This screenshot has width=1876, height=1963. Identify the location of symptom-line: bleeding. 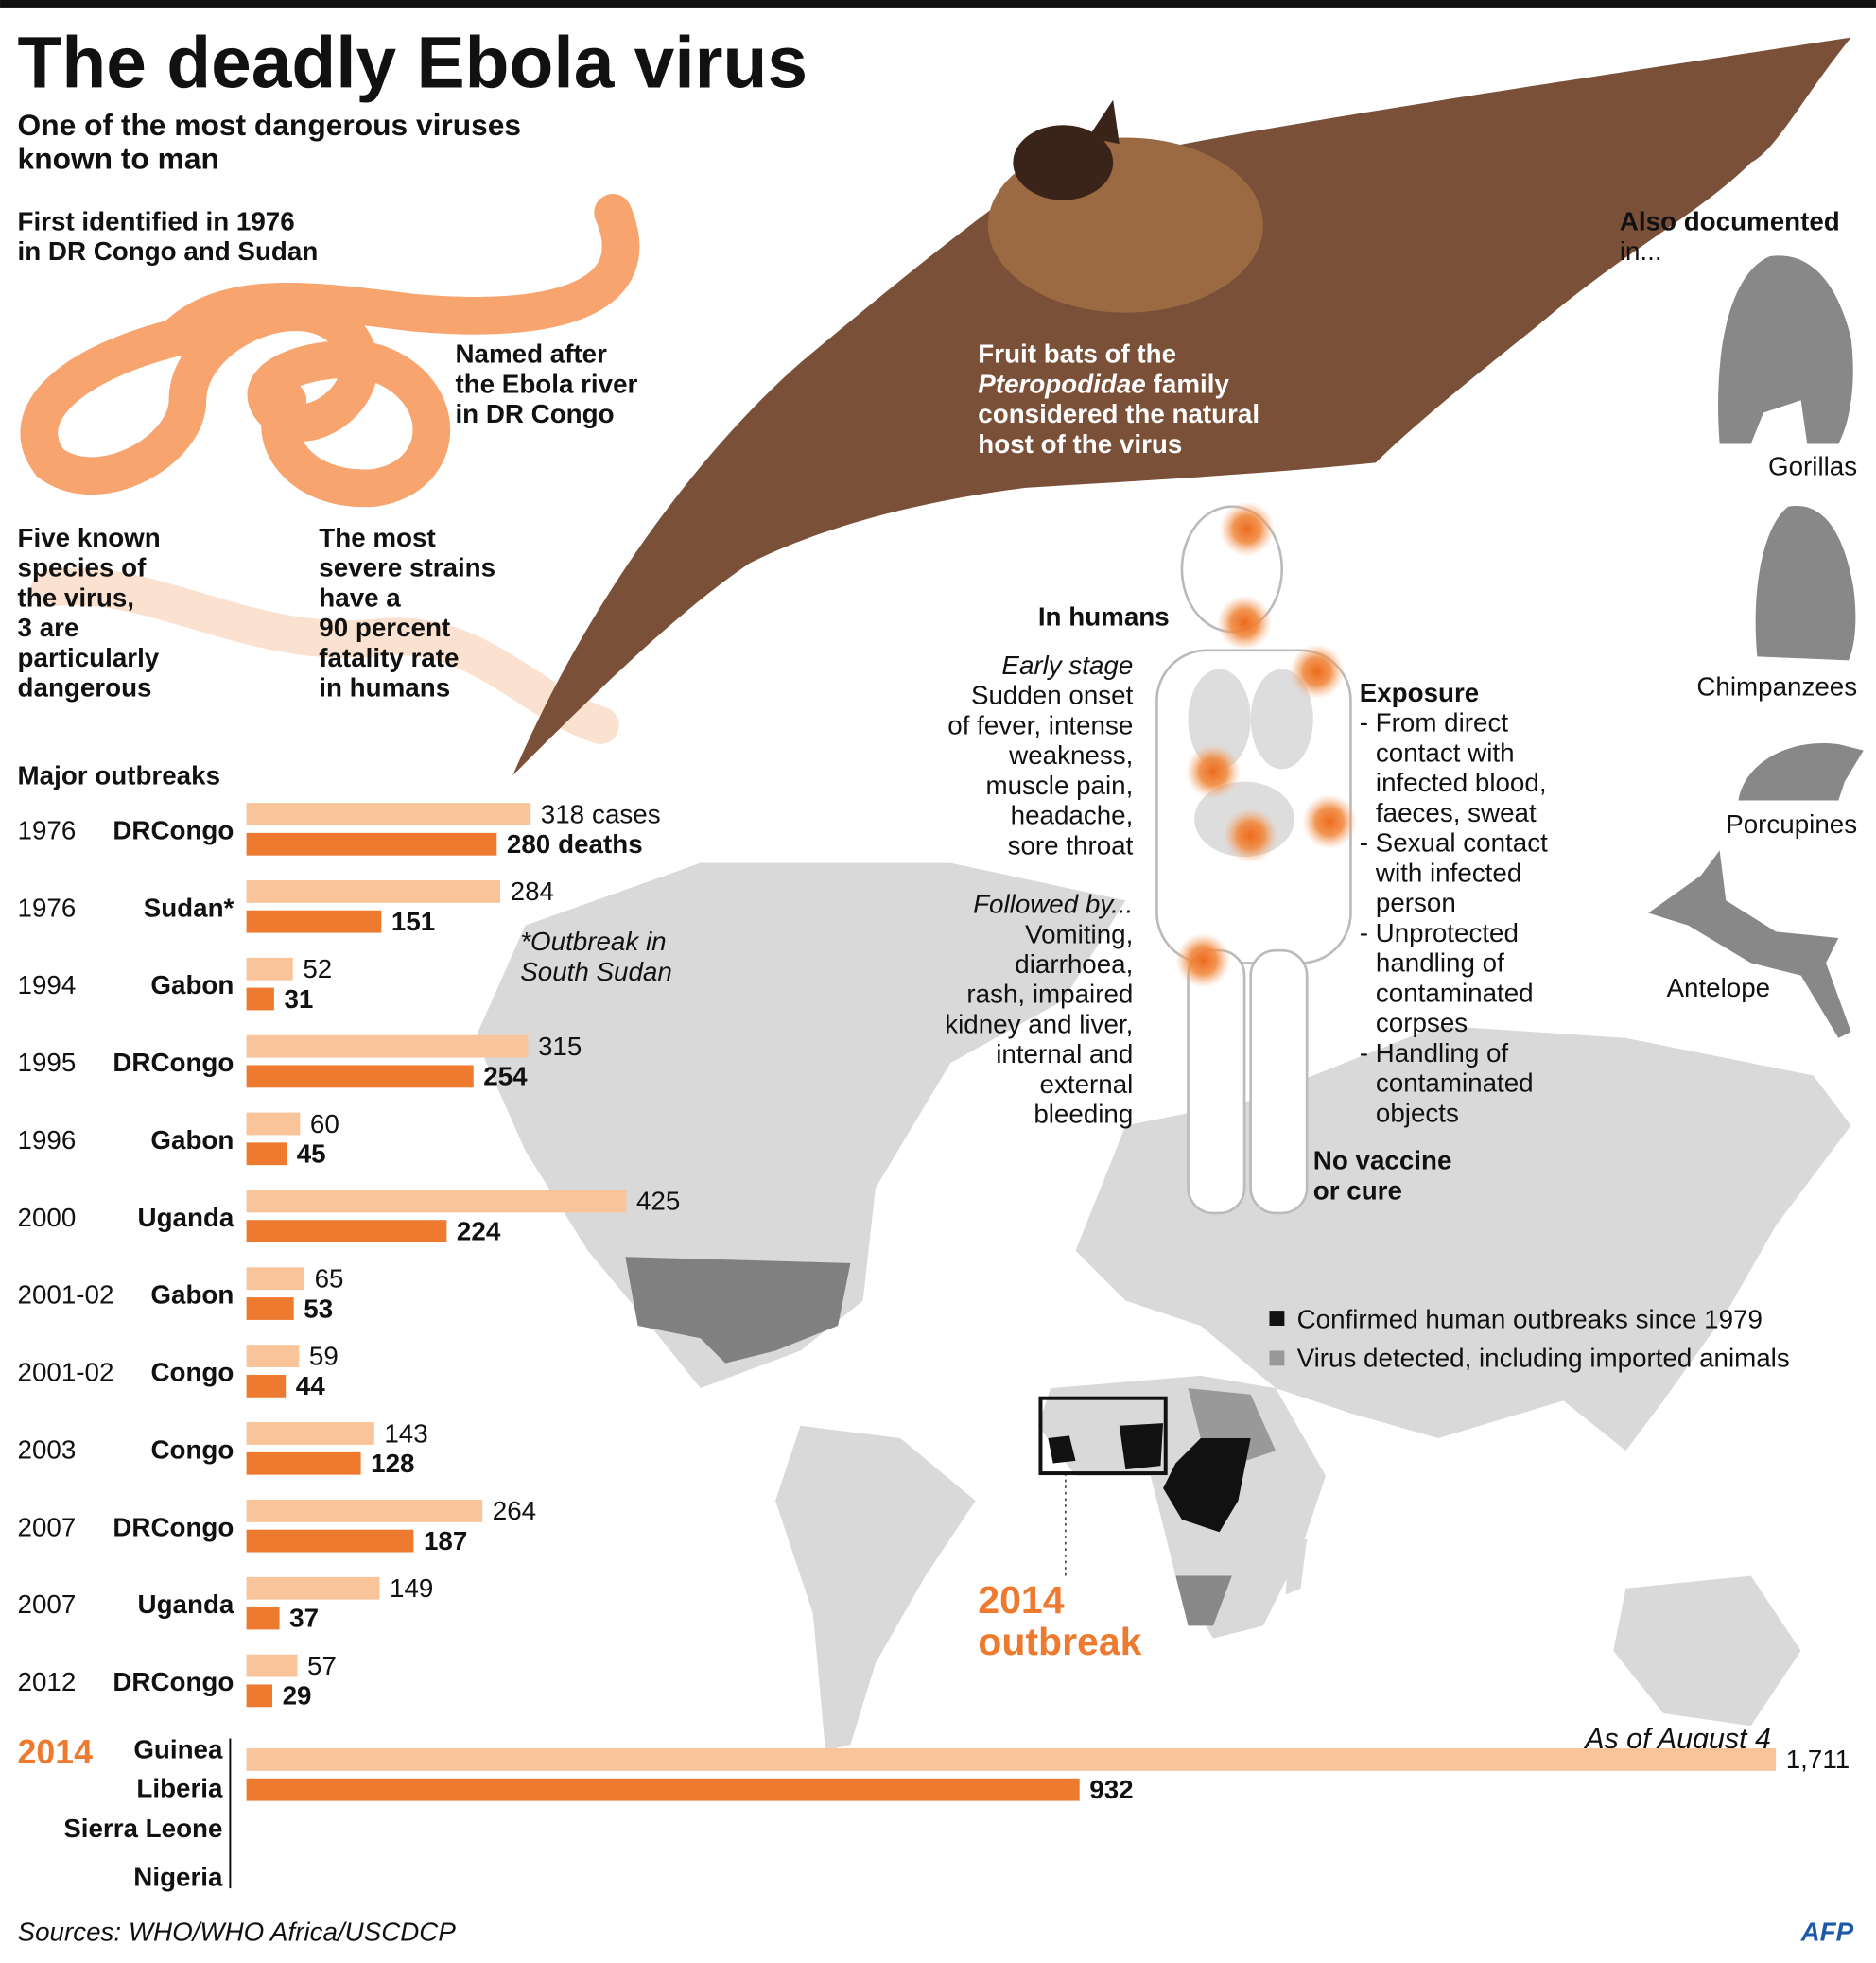
(1083, 1114).